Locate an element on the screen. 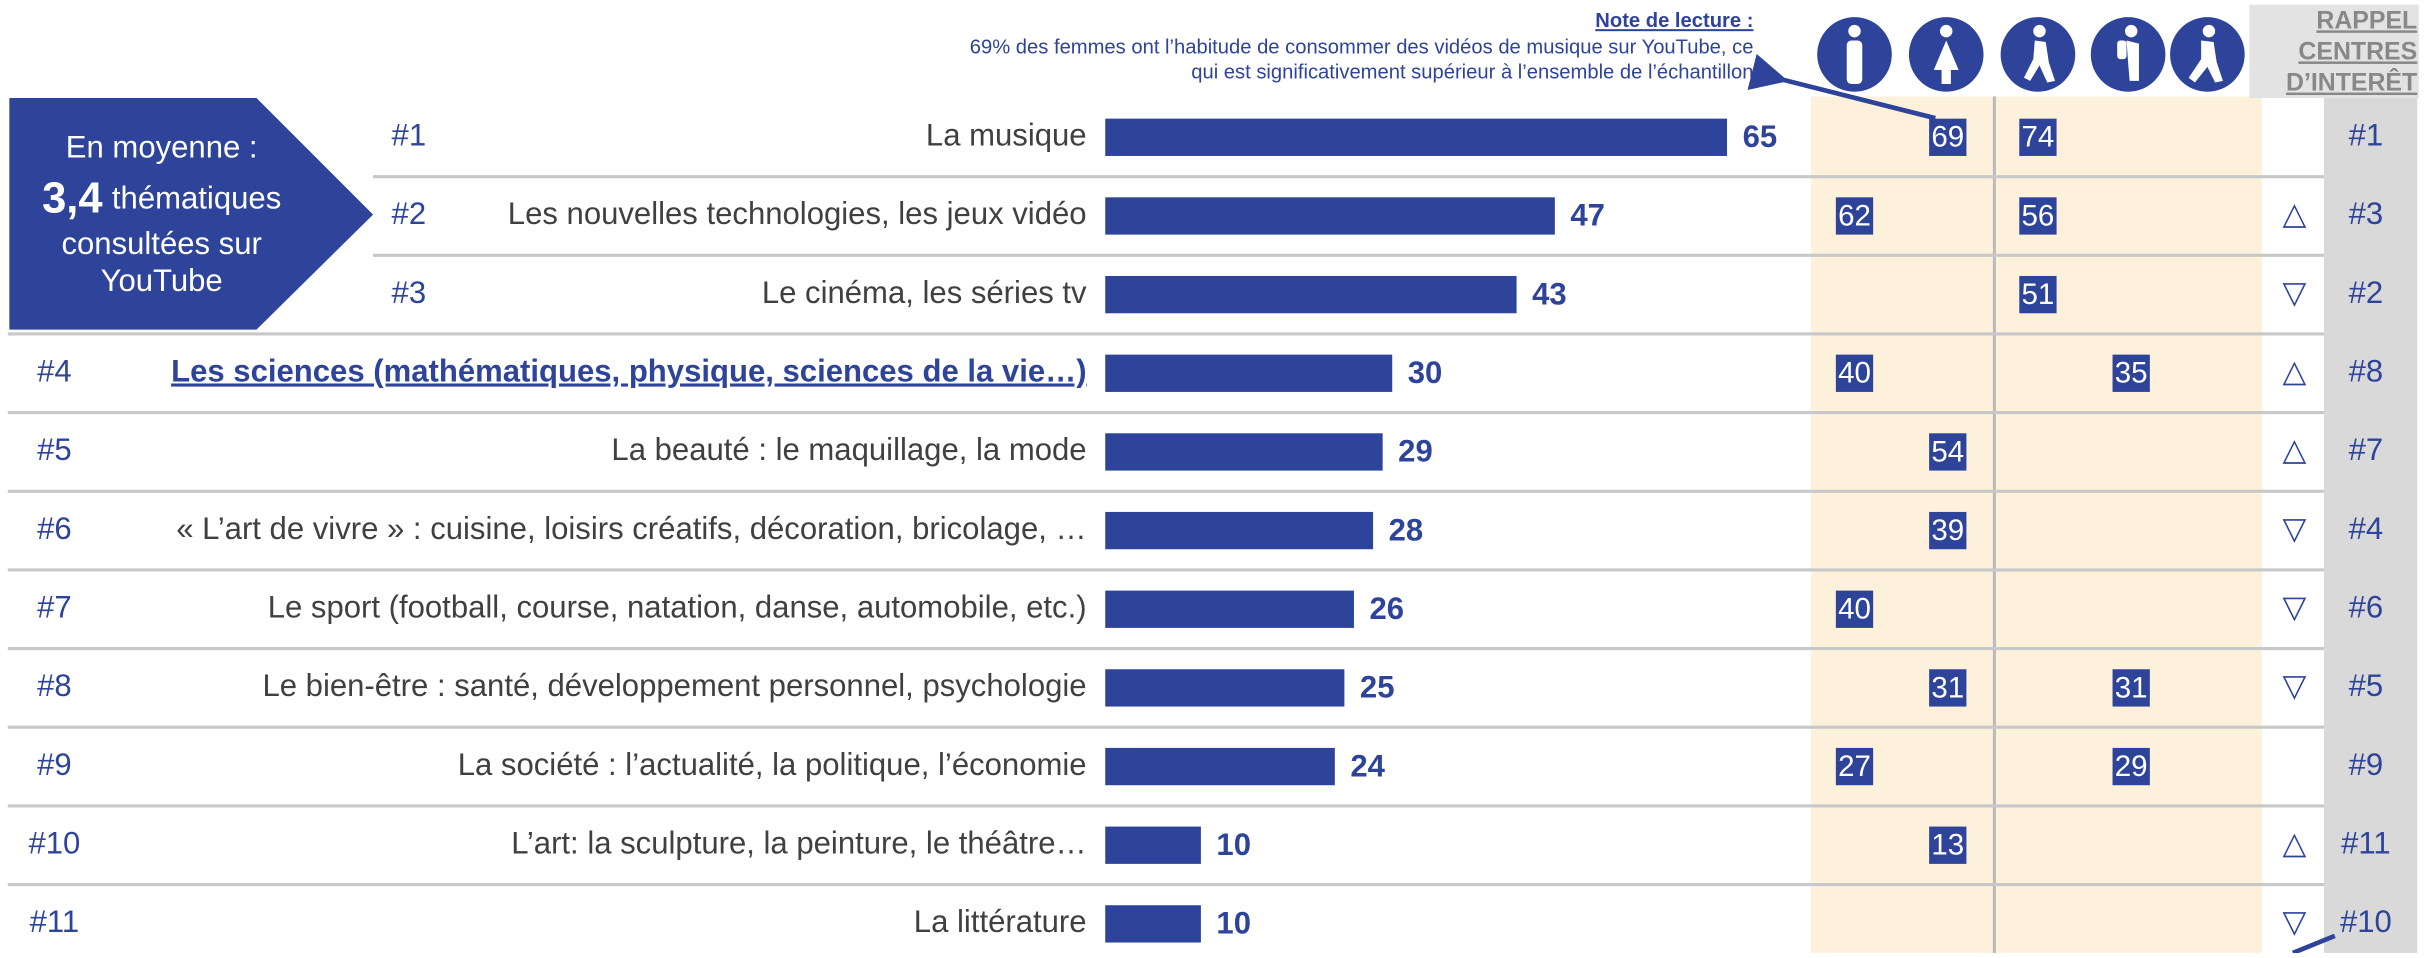 This screenshot has width=2425, height=958. cell-value: 40 is located at coordinates (1854, 373).